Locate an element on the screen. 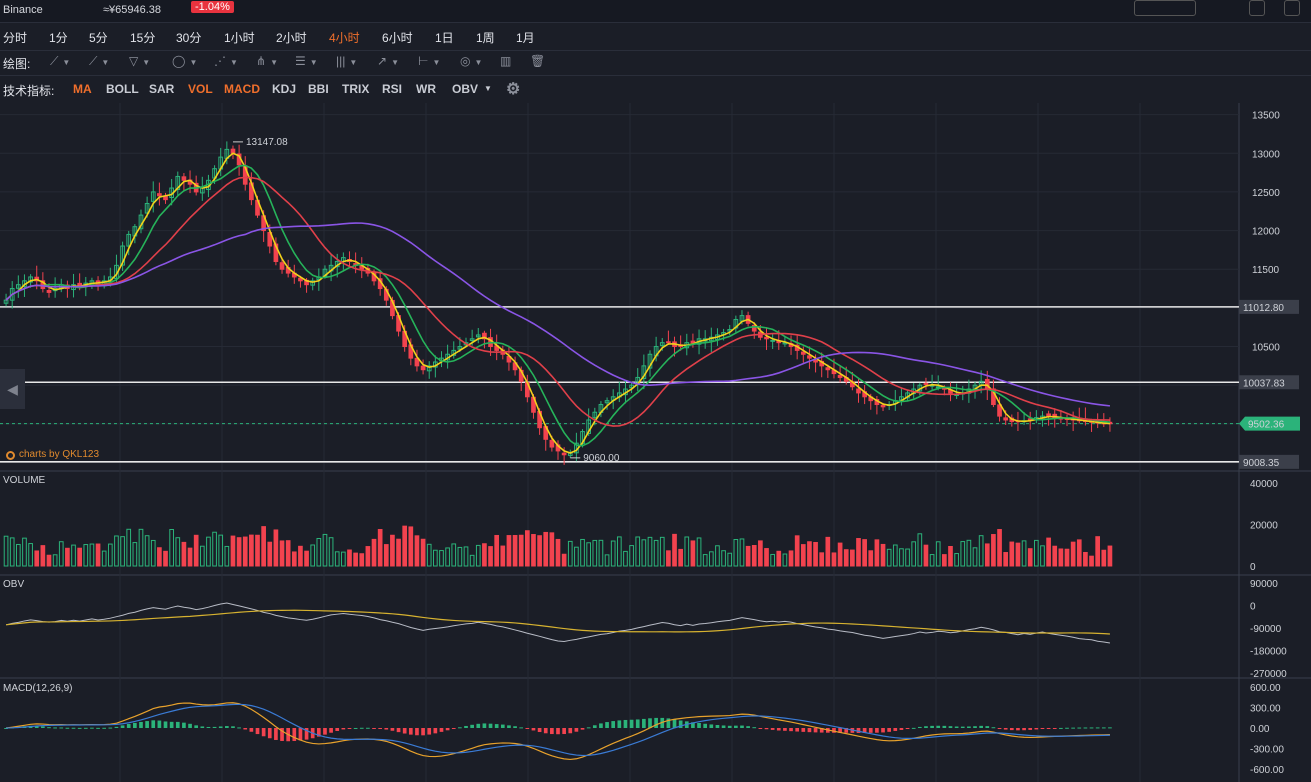 This screenshot has height=782, width=1311. macd-tick-label: 0.00 is located at coordinates (1260, 729).